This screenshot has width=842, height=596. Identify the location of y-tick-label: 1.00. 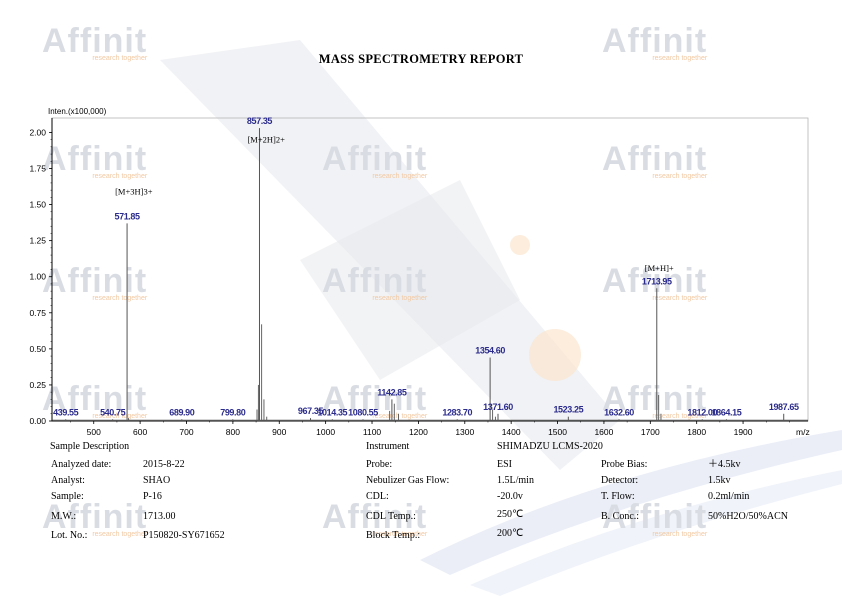
(37, 277).